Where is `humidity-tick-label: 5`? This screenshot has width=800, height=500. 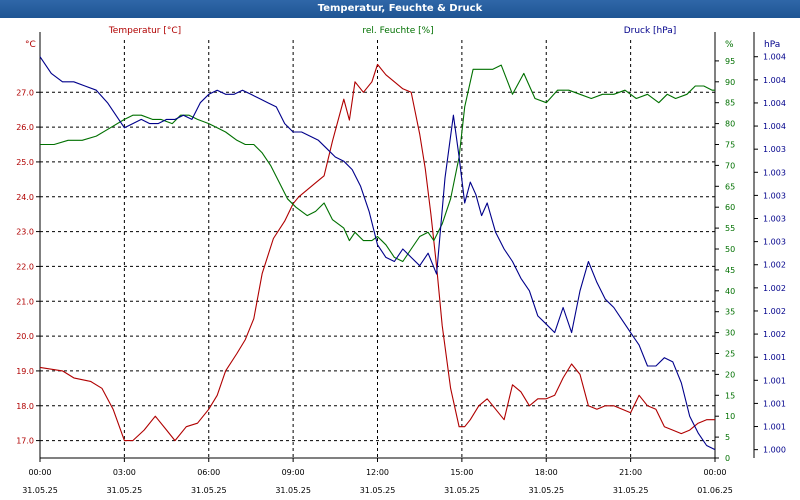
humidity-tick-label: 5 is located at coordinates (727, 437).